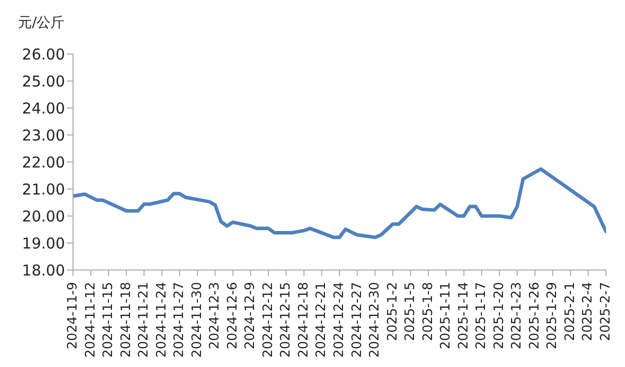 The height and width of the screenshot is (367, 625). What do you see at coordinates (339, 320) in the screenshot?
I see `x-tick-label: 2024-12-24` at bounding box center [339, 320].